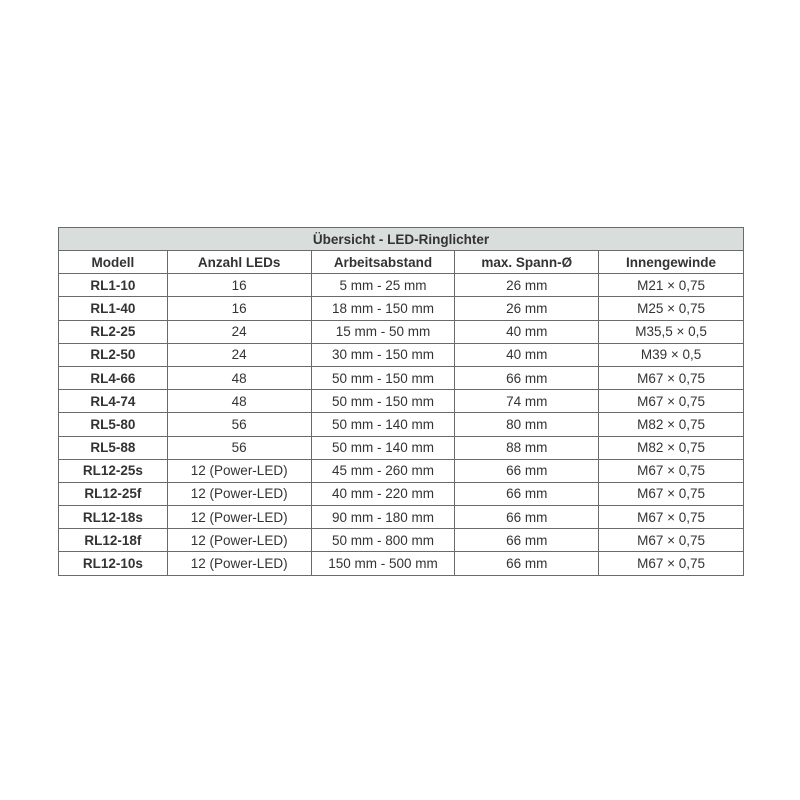 The height and width of the screenshot is (800, 800). I want to click on table-row: RL1-40 16 18 mm - 150 mm 26 mm M25 × 0,75, so click(401, 308).